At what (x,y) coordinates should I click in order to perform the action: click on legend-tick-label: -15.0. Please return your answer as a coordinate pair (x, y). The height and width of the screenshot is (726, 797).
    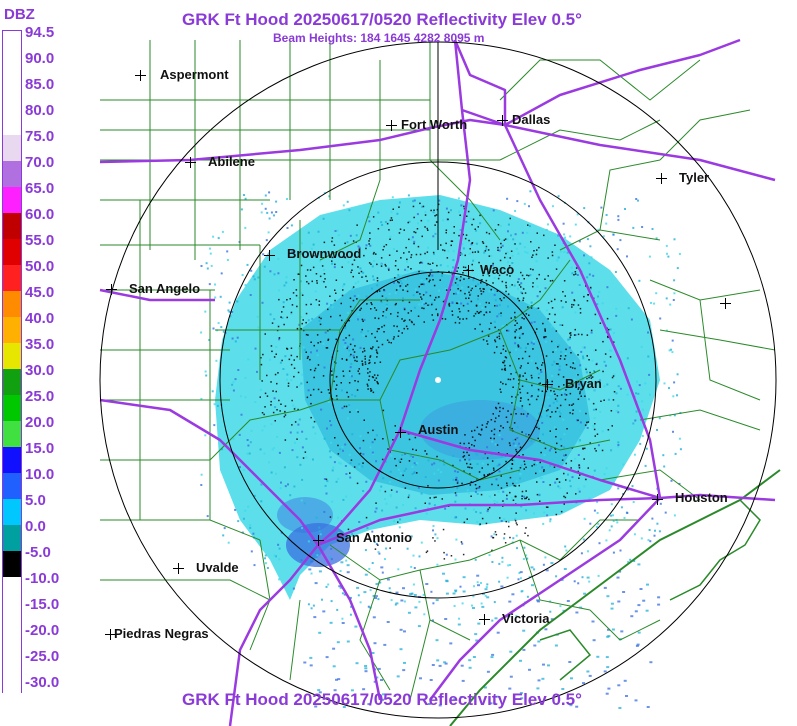
    Looking at the image, I should click on (42, 604).